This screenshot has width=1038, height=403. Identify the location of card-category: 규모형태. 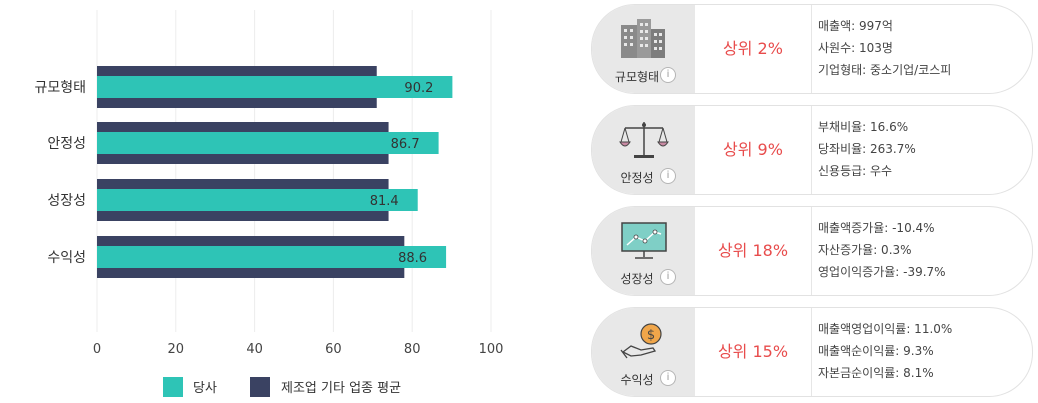
(637, 77).